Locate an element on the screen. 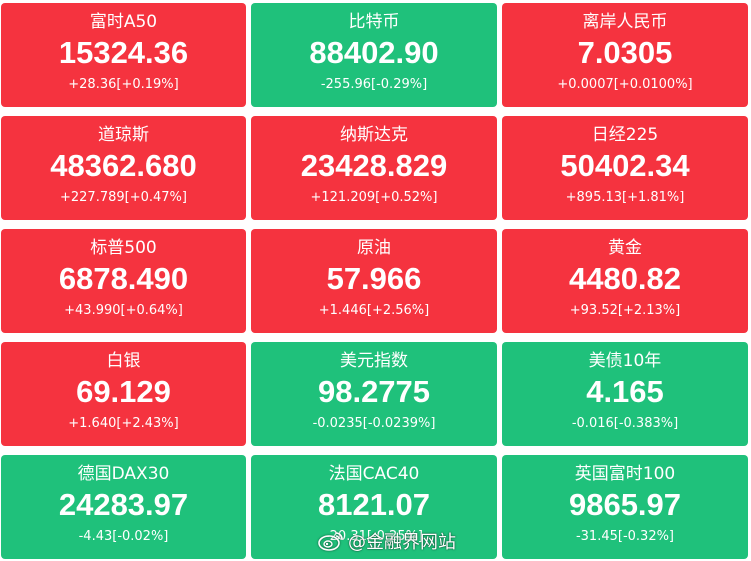  tile-name: 标普500 is located at coordinates (123, 248).